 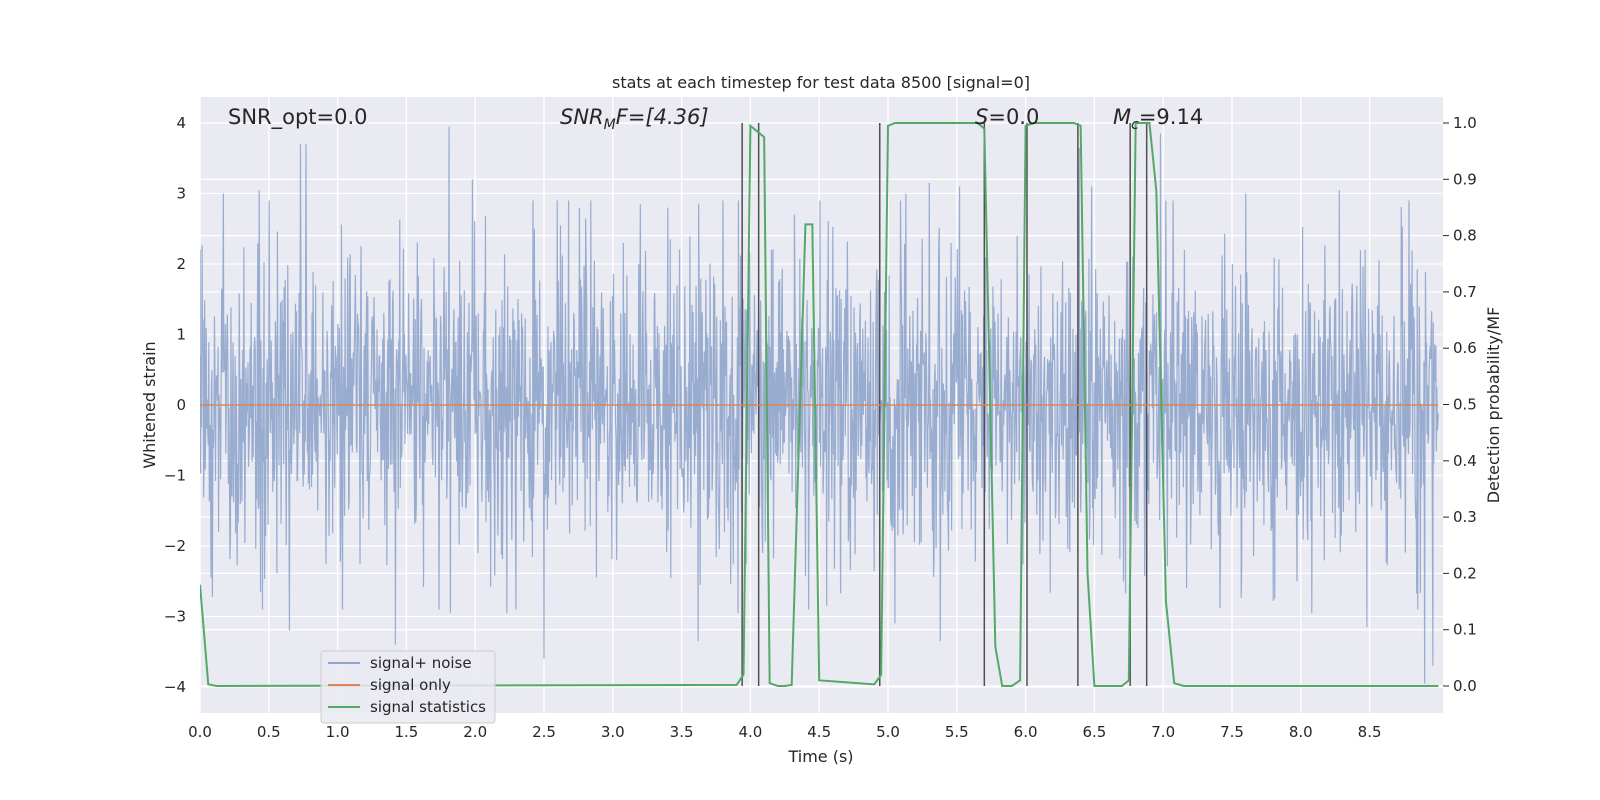 I want to click on legend-label-signal-statistics: signal statistics, so click(x=428, y=707).